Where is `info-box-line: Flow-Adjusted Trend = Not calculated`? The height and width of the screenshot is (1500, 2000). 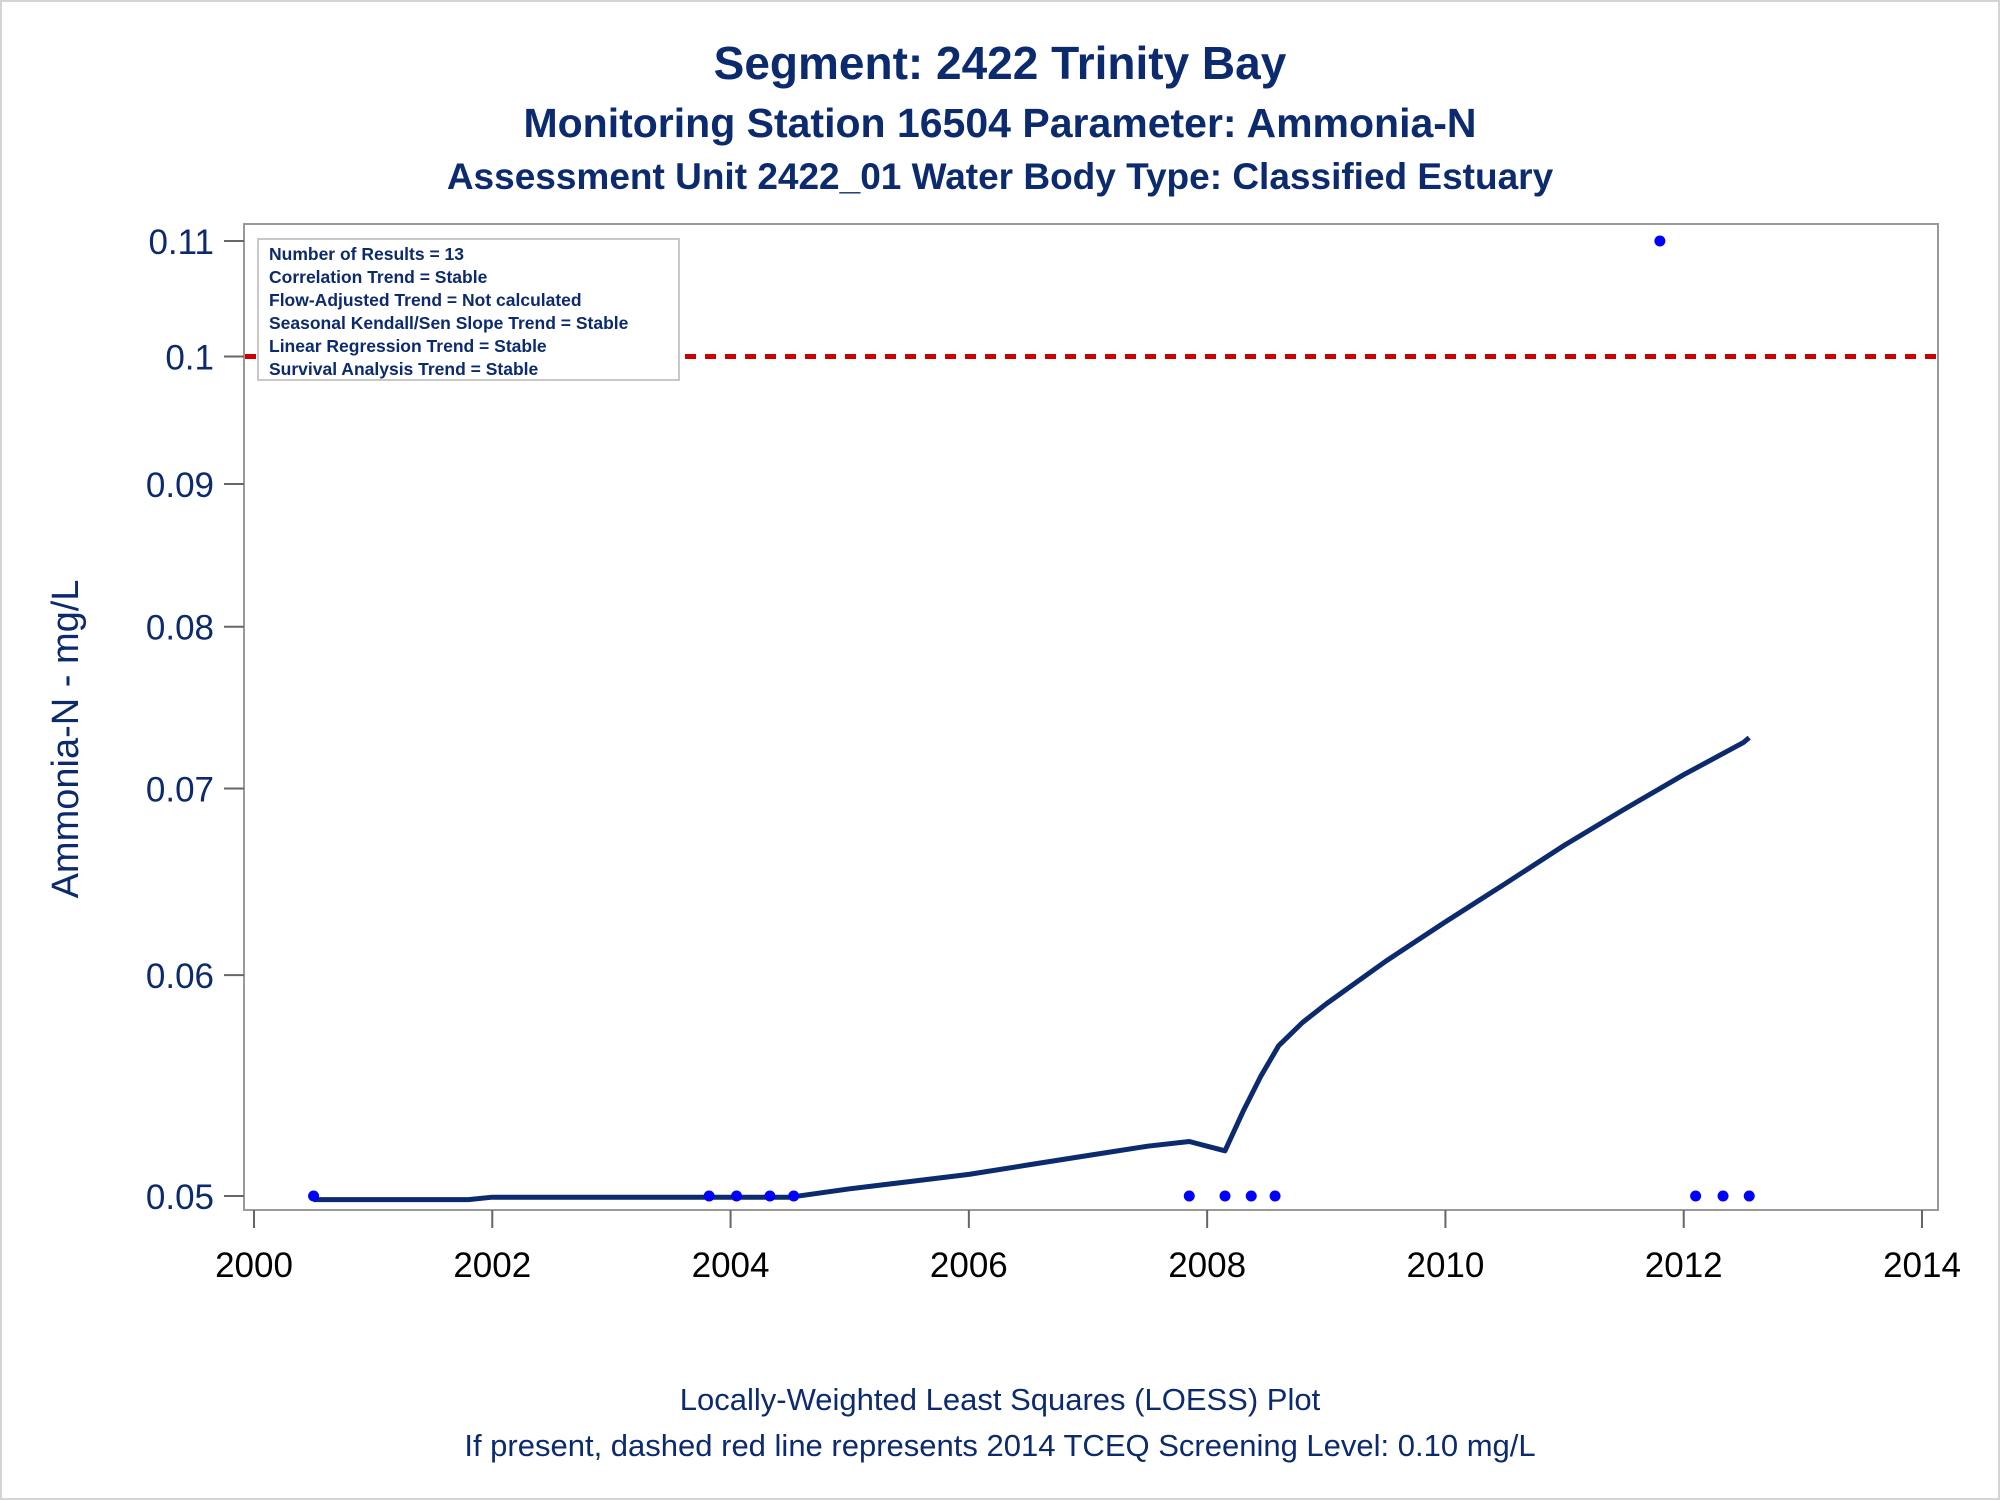 info-box-line: Flow-Adjusted Trend = Not calculated is located at coordinates (425, 300).